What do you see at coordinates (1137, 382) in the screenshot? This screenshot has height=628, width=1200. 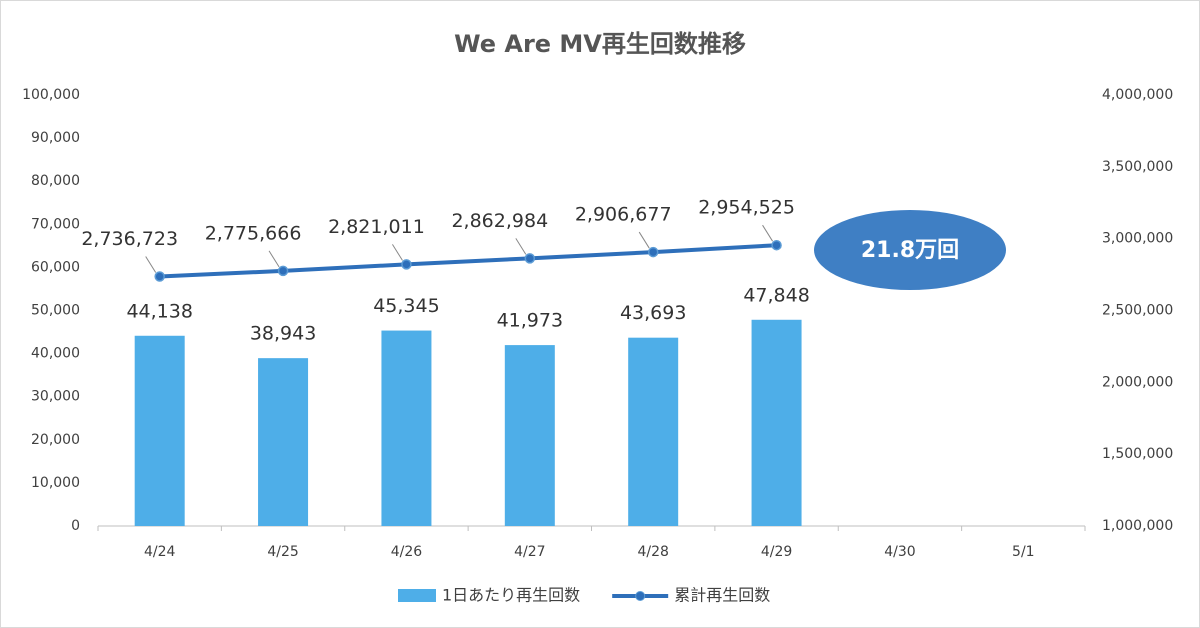 I see `y2-tick-label: 2,000,000` at bounding box center [1137, 382].